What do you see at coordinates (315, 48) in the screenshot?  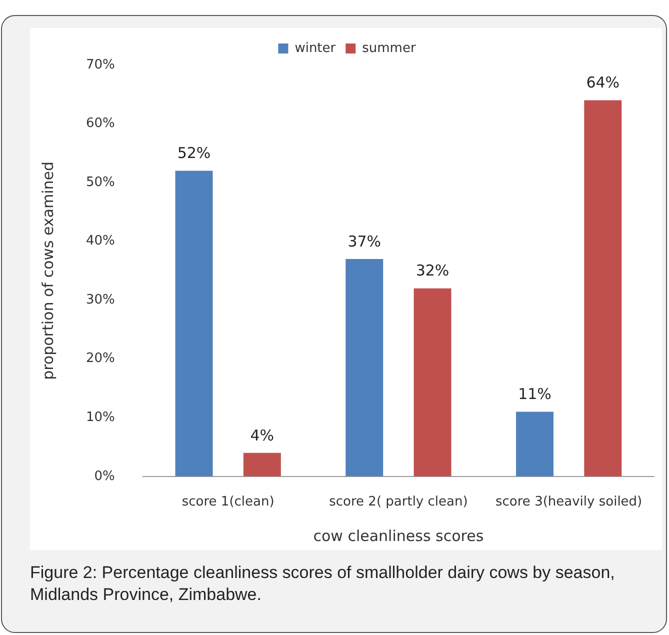 I see `legend-label: winter` at bounding box center [315, 48].